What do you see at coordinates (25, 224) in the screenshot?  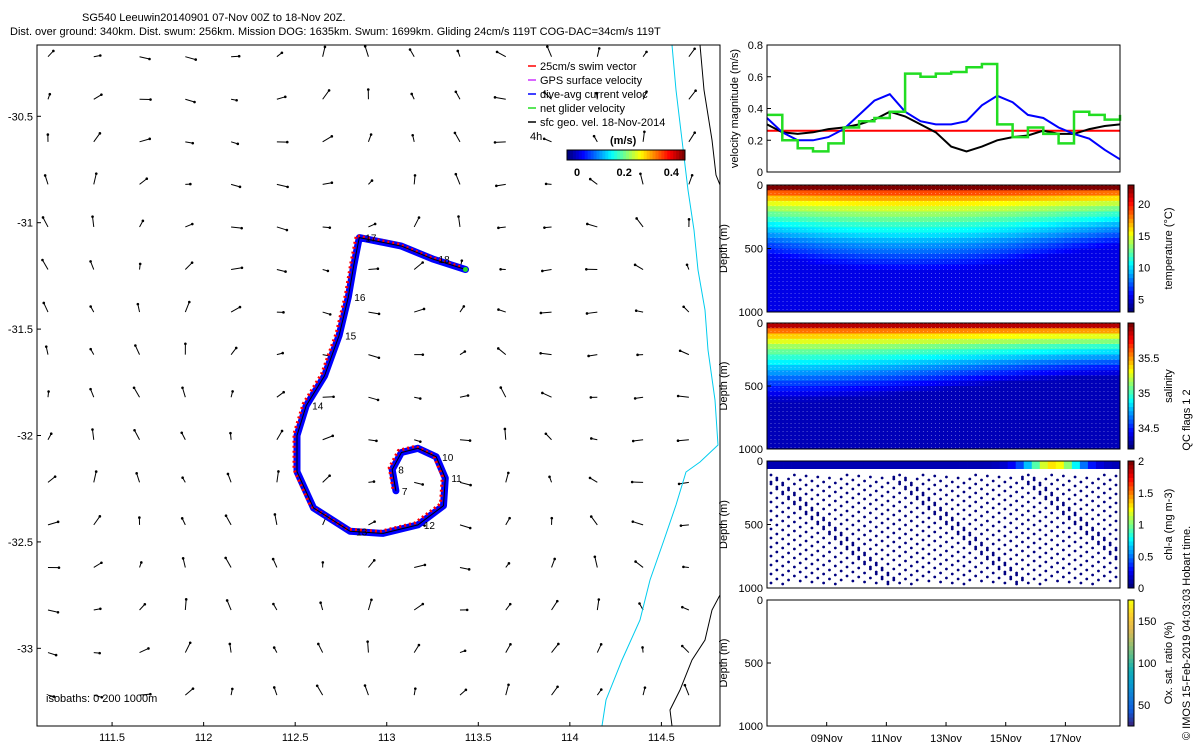 I see `map-y-tick-label: -31` at bounding box center [25, 224].